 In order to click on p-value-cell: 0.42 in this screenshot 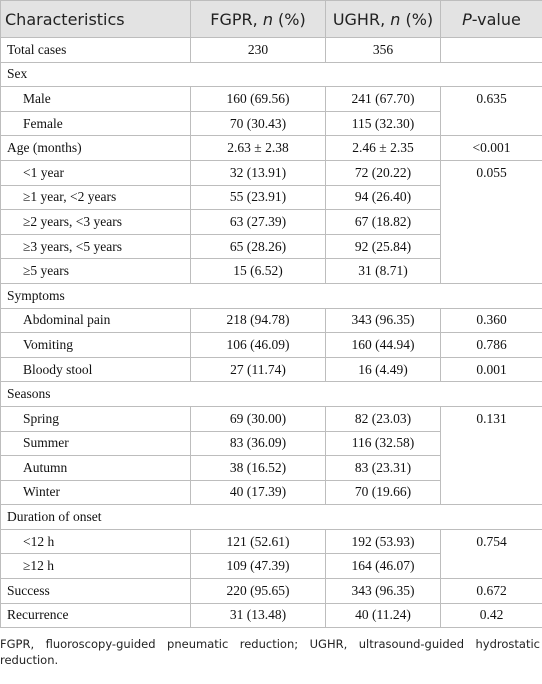, I will do `click(491, 615)`.